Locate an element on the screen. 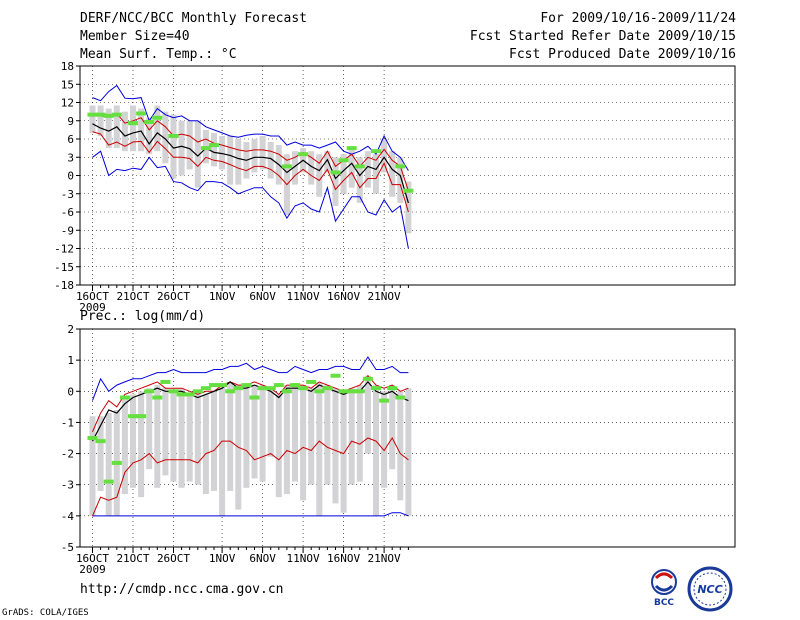 The height and width of the screenshot is (620, 800). y-tick-label: 2 is located at coordinates (70, 329).